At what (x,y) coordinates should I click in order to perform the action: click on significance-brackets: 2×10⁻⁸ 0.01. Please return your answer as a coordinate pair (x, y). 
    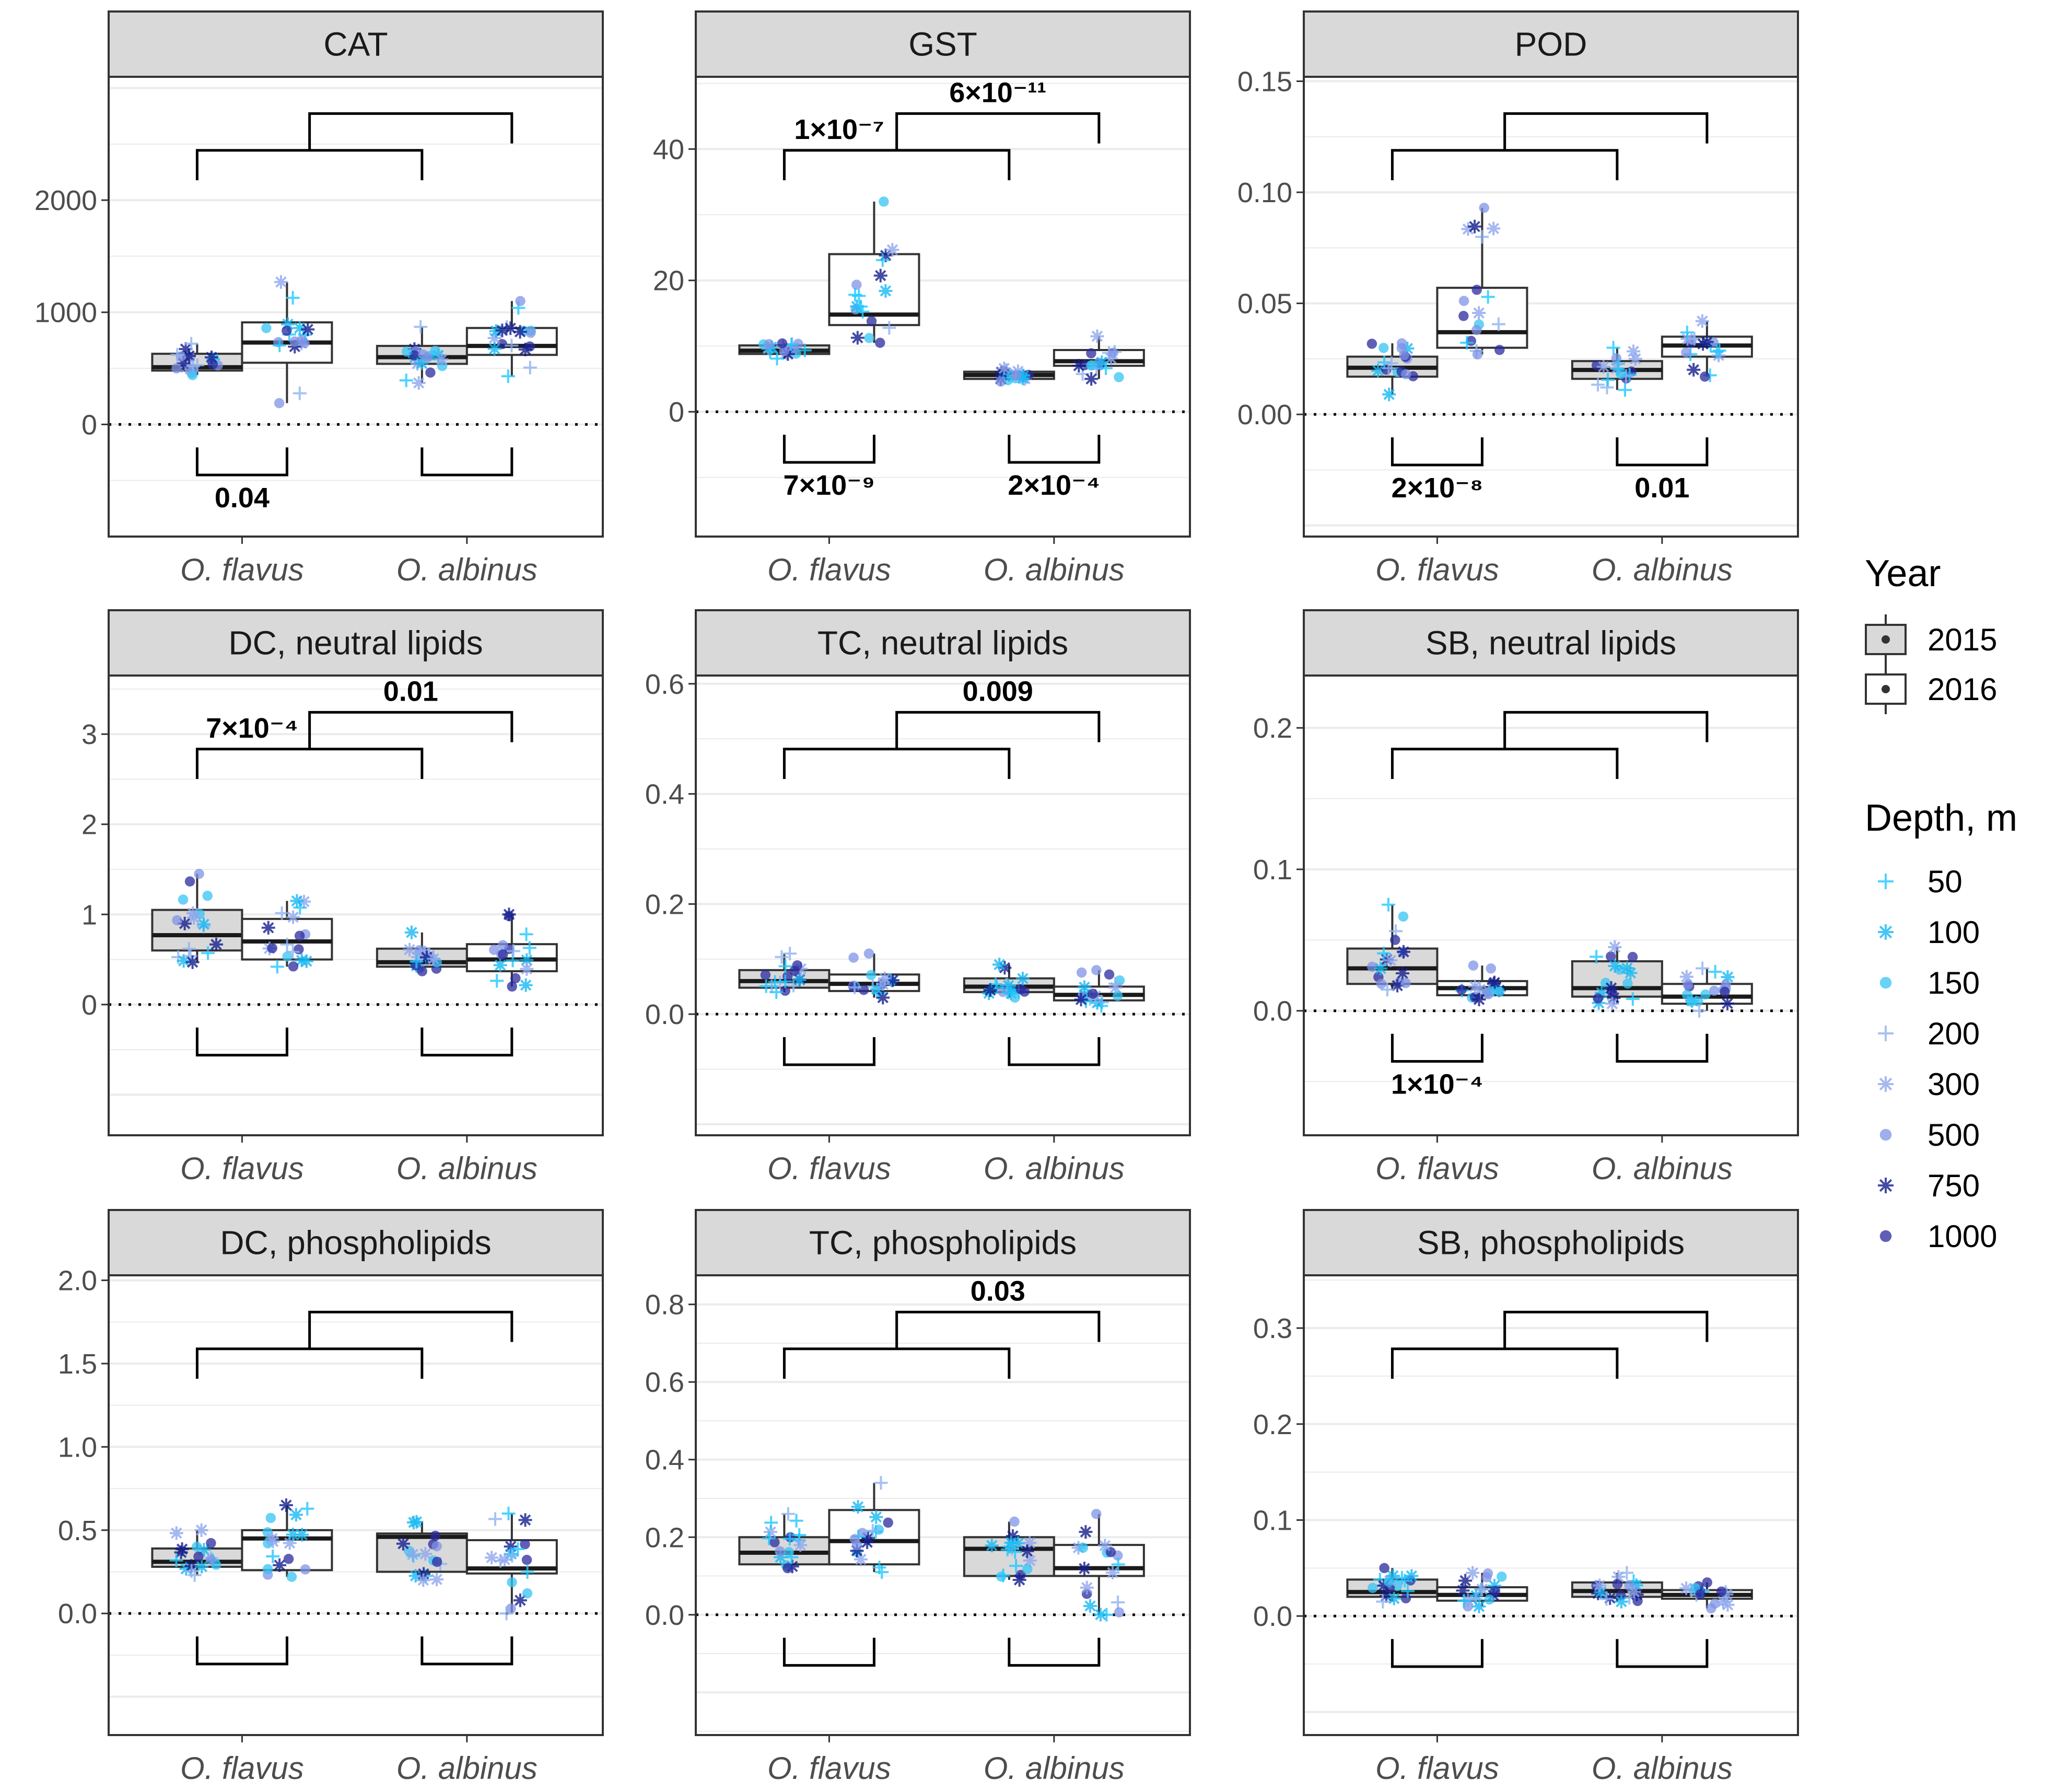
    Looking at the image, I should click on (1550, 308).